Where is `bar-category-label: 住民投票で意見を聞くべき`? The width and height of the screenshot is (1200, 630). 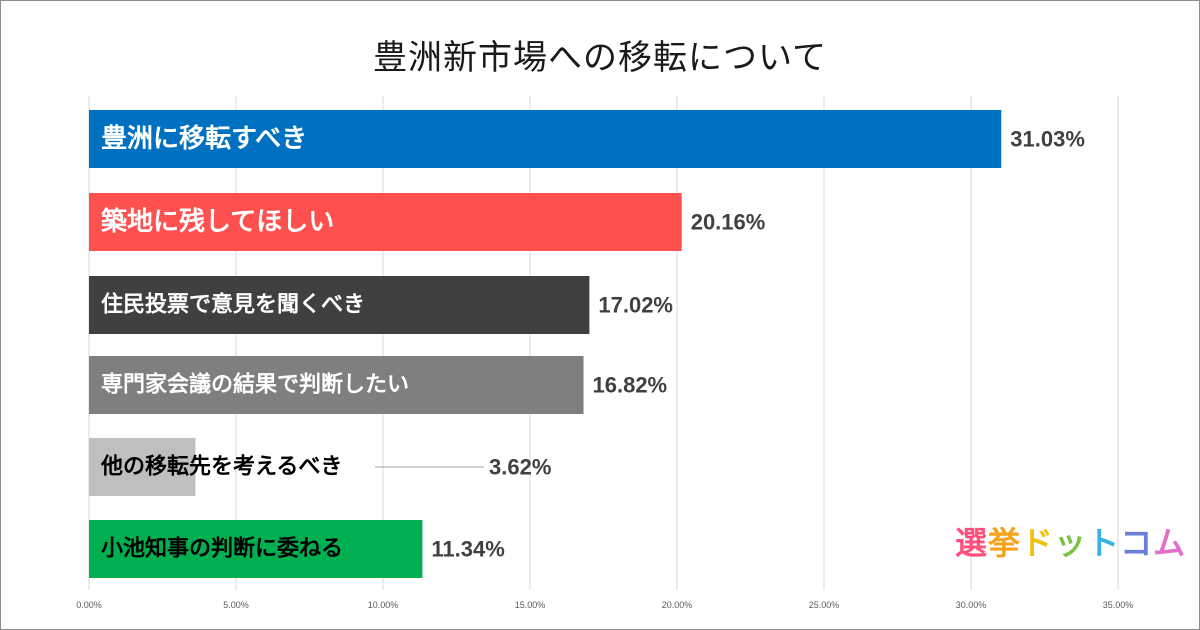
bar-category-label: 住民投票で意見を聞くべき is located at coordinates (233, 305).